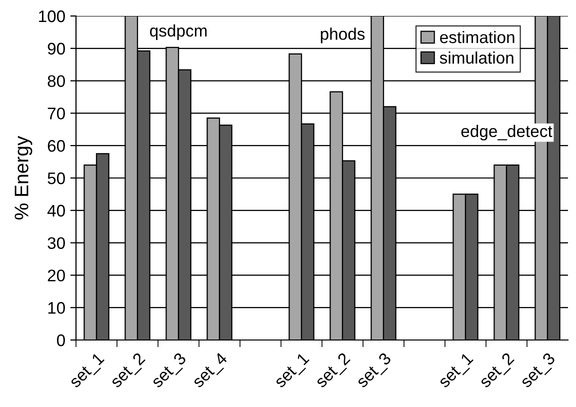  I want to click on legend-label: simulation, so click(477, 57).